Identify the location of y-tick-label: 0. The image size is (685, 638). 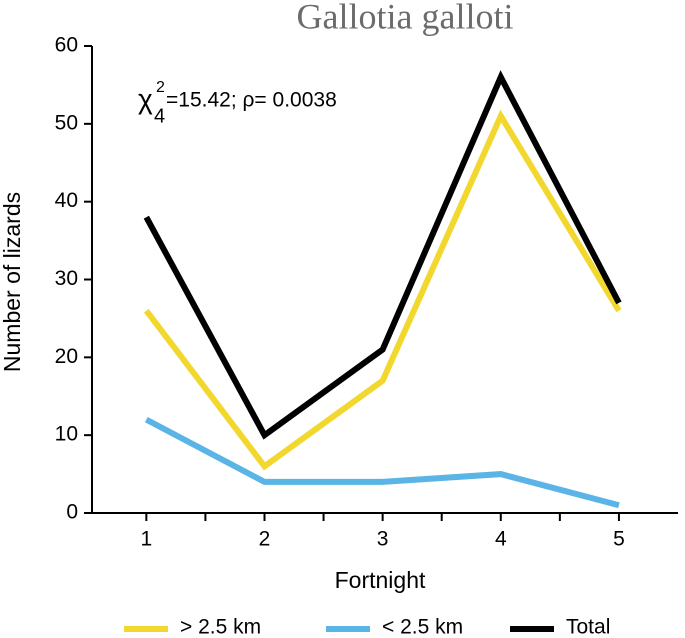
(72, 512).